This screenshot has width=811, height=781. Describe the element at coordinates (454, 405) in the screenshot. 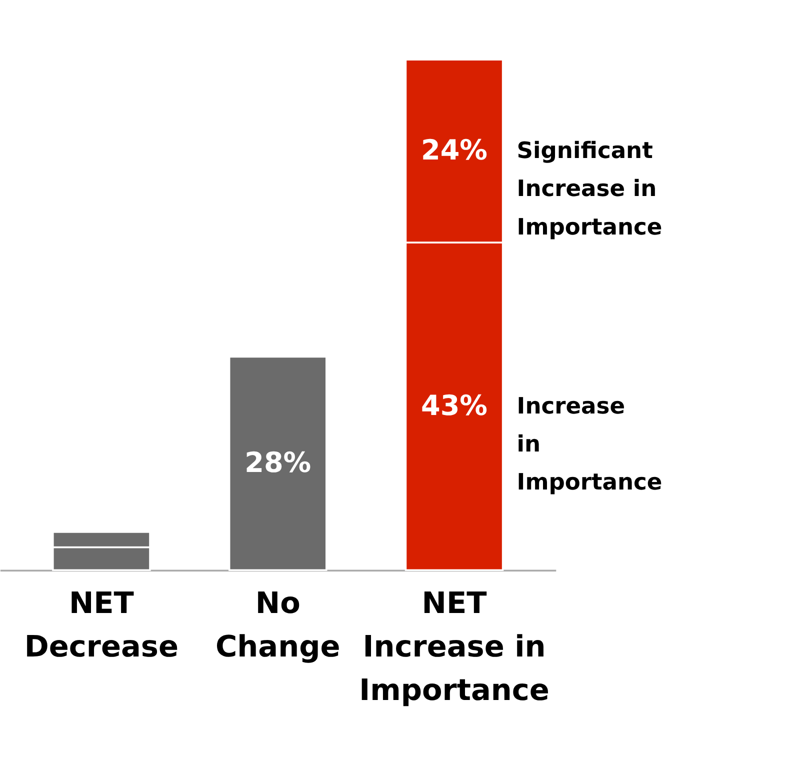

I see `data-label: 43%` at that location.